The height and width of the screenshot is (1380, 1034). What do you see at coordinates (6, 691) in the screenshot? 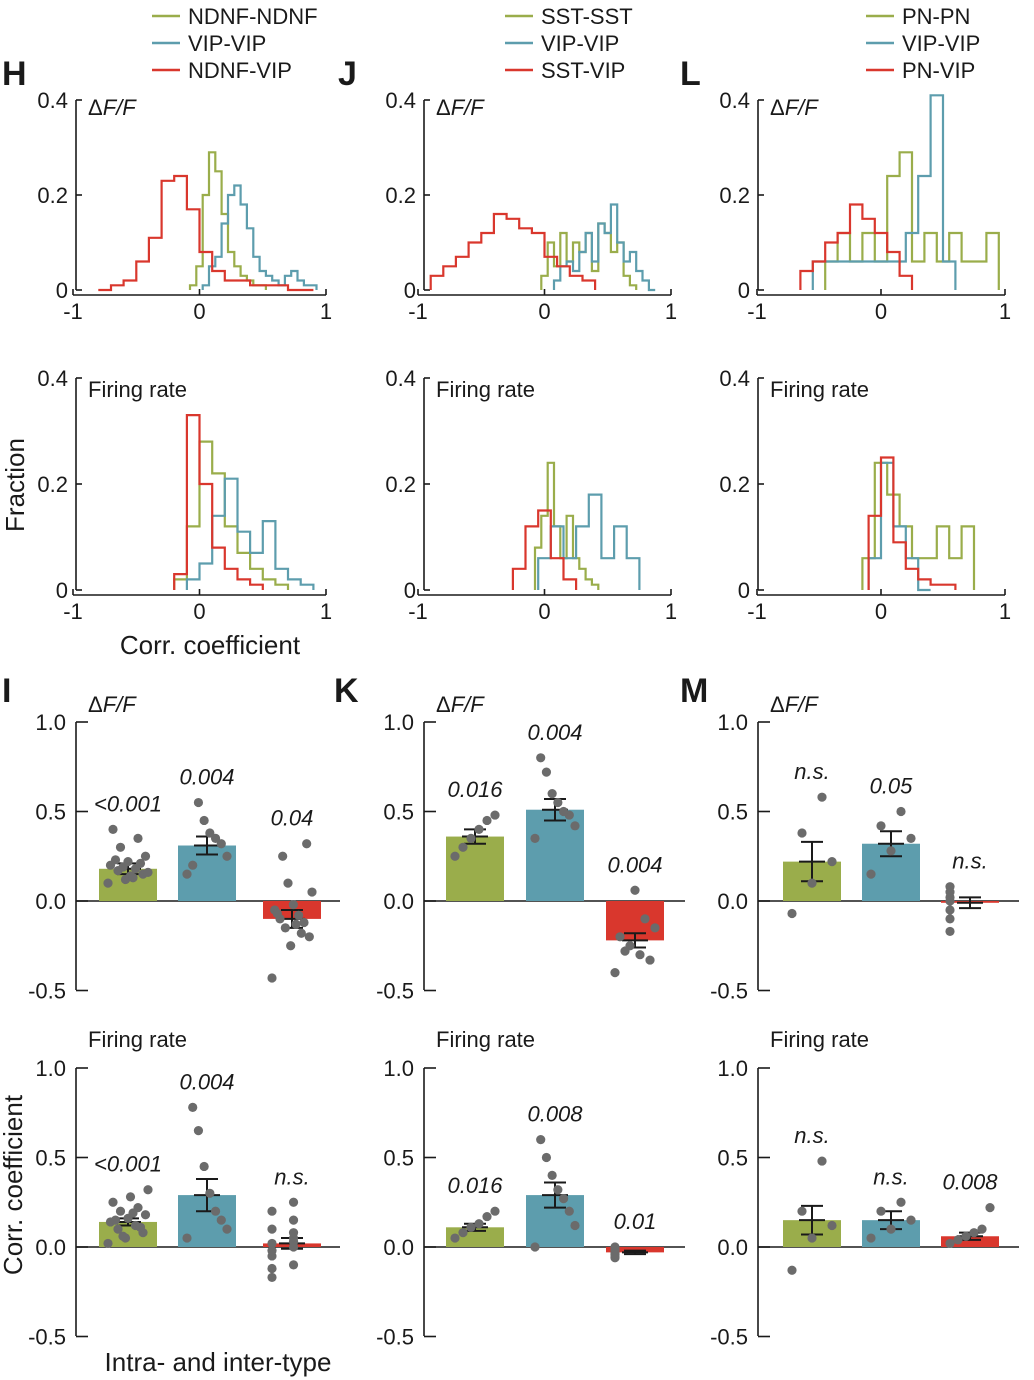
I see `panel-letter-i: I` at bounding box center [6, 691].